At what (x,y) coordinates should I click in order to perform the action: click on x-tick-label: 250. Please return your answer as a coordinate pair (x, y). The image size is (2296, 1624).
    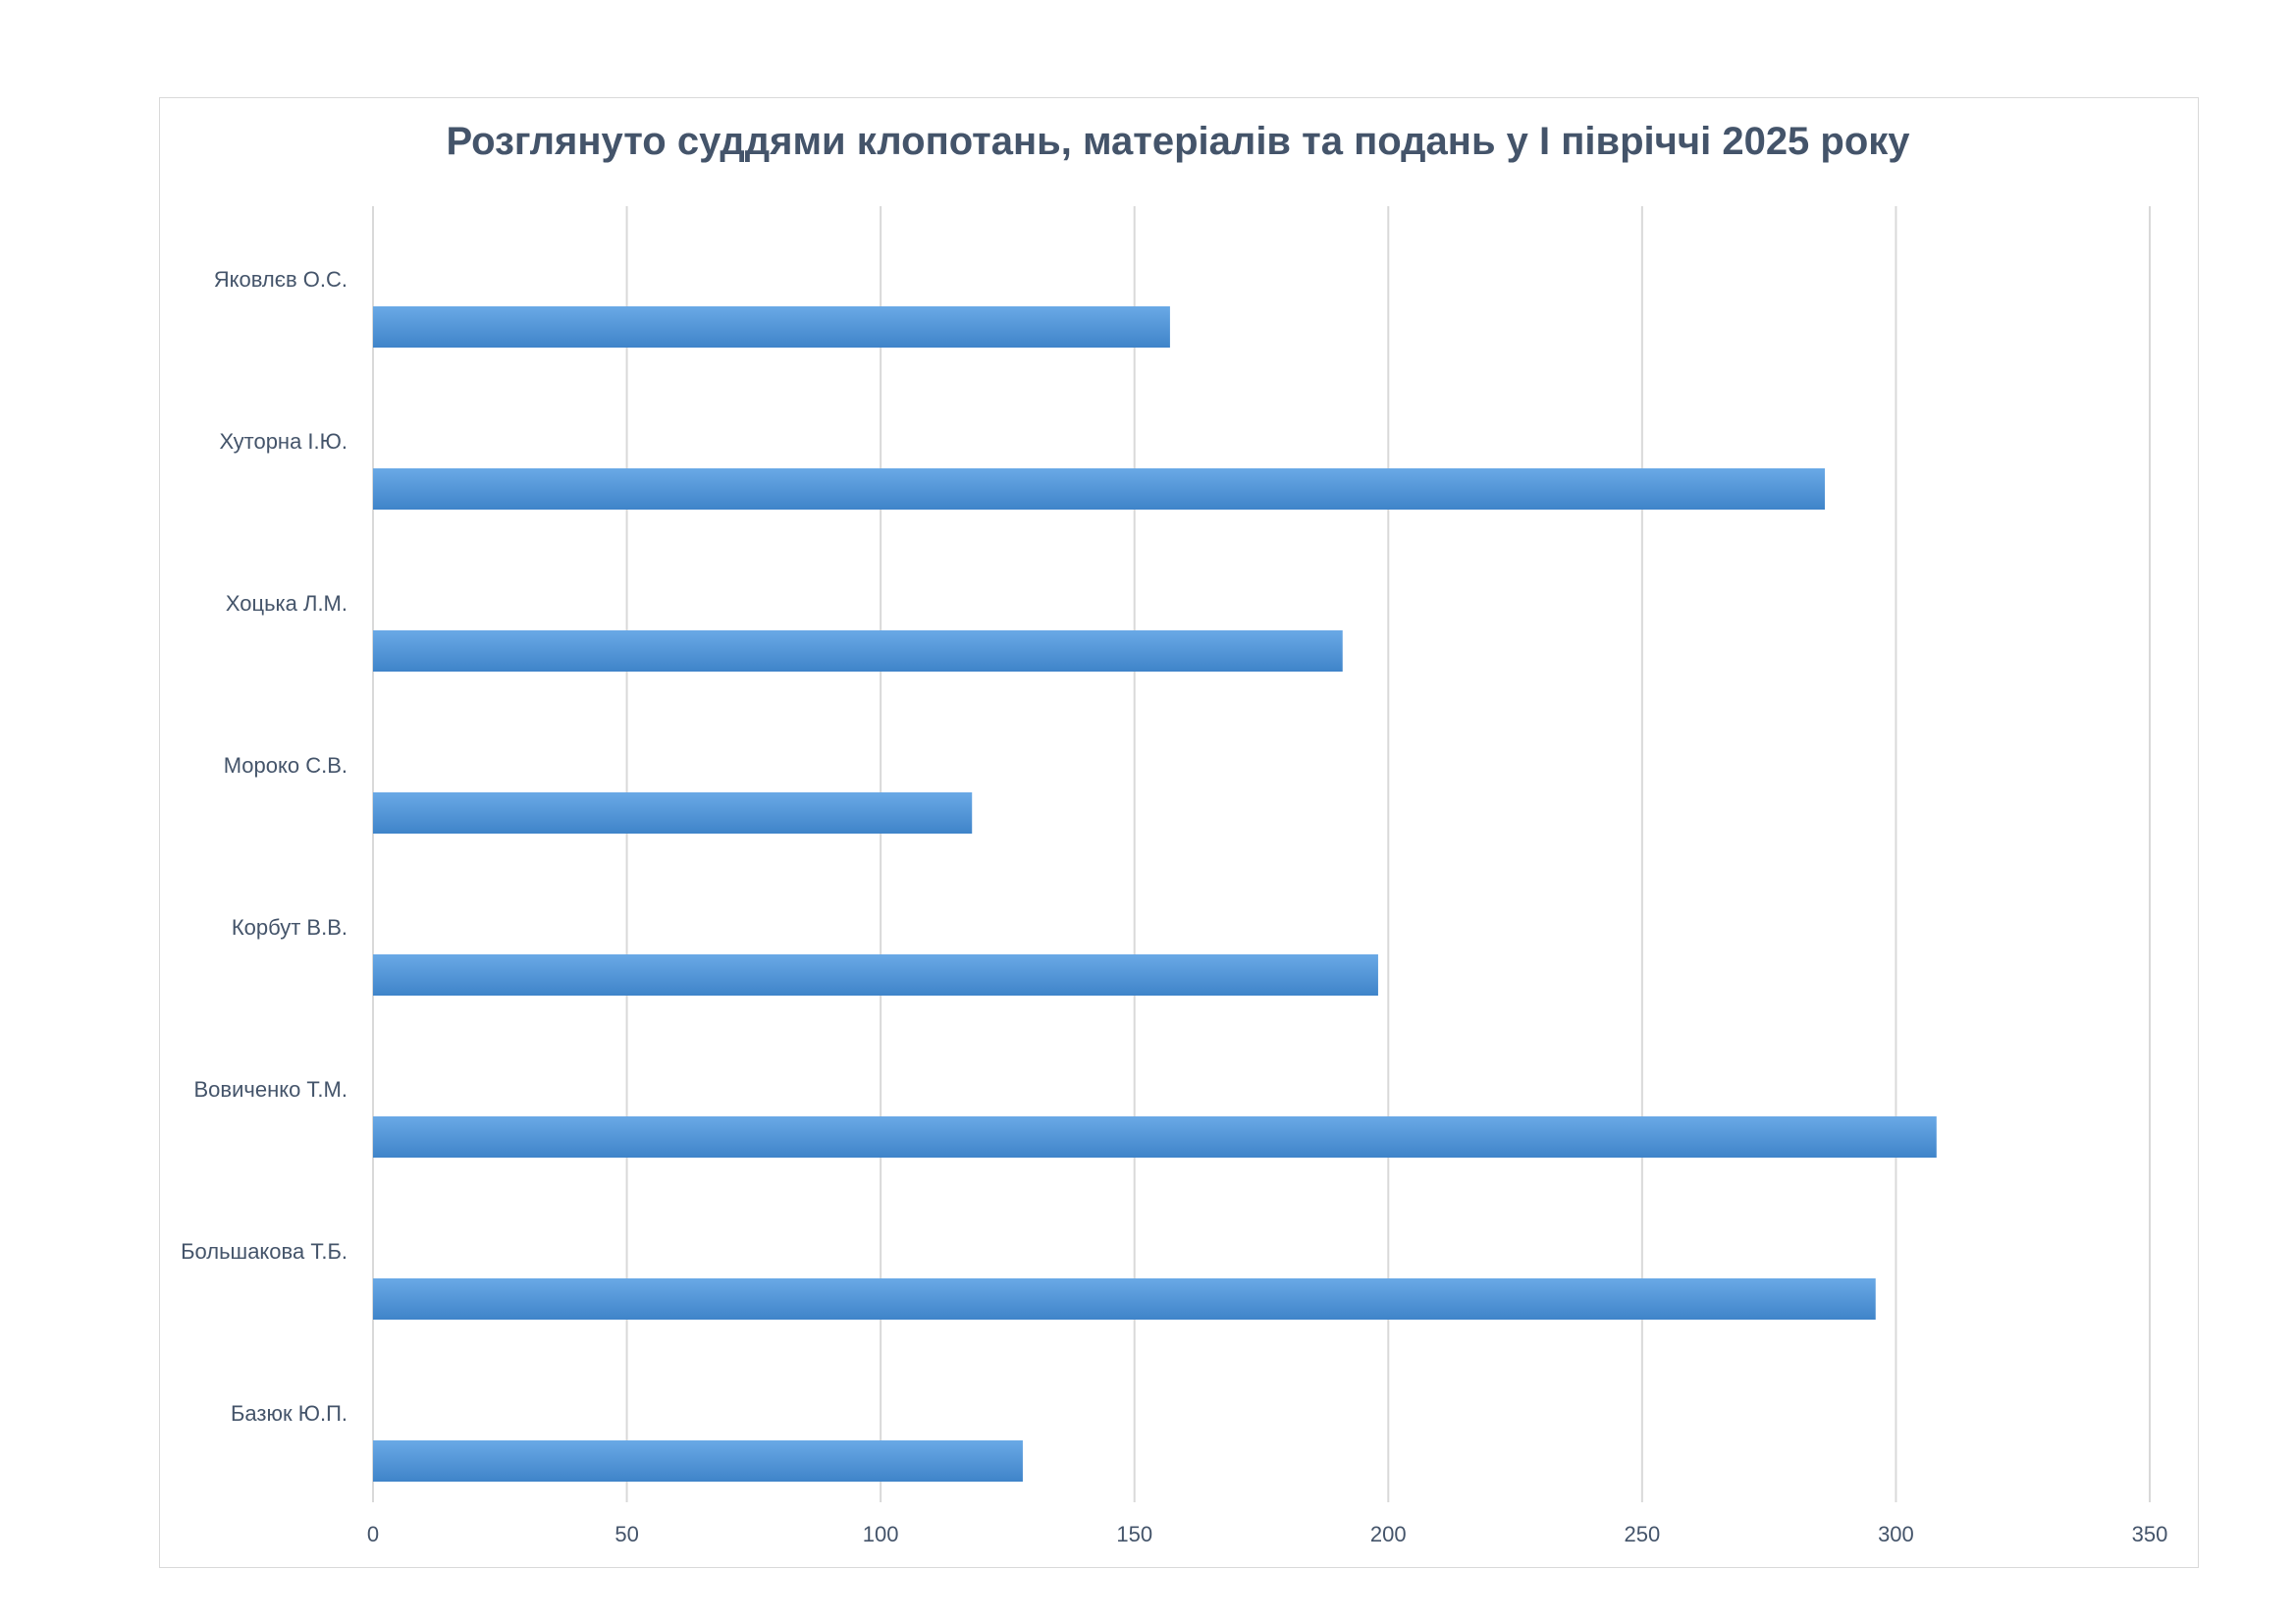
    Looking at the image, I should click on (1642, 1534).